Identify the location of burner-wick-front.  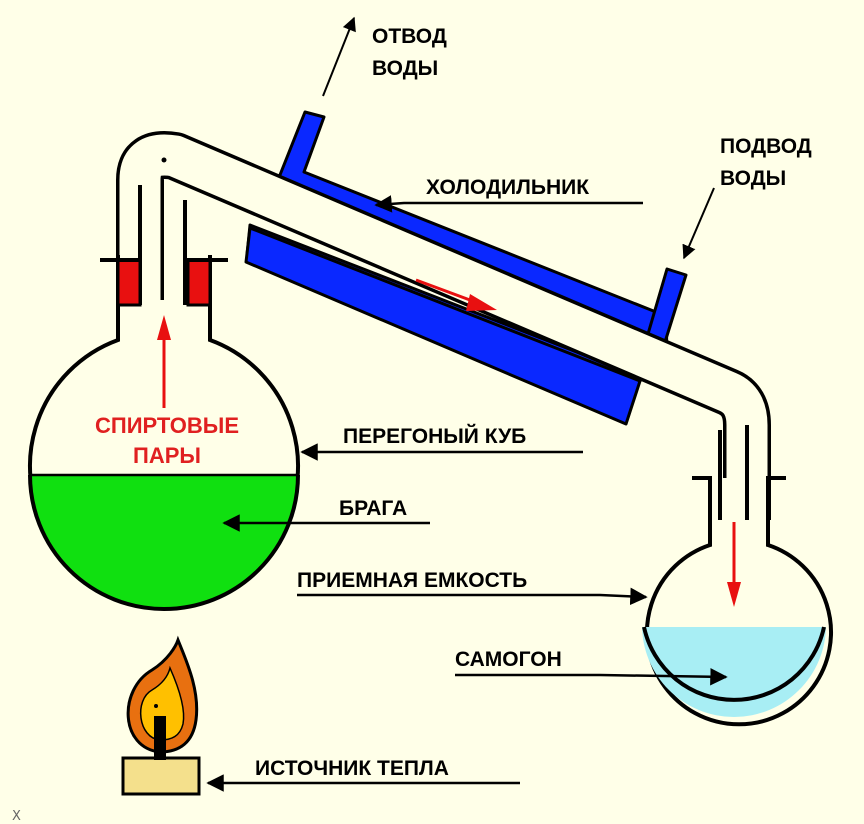
(160, 738).